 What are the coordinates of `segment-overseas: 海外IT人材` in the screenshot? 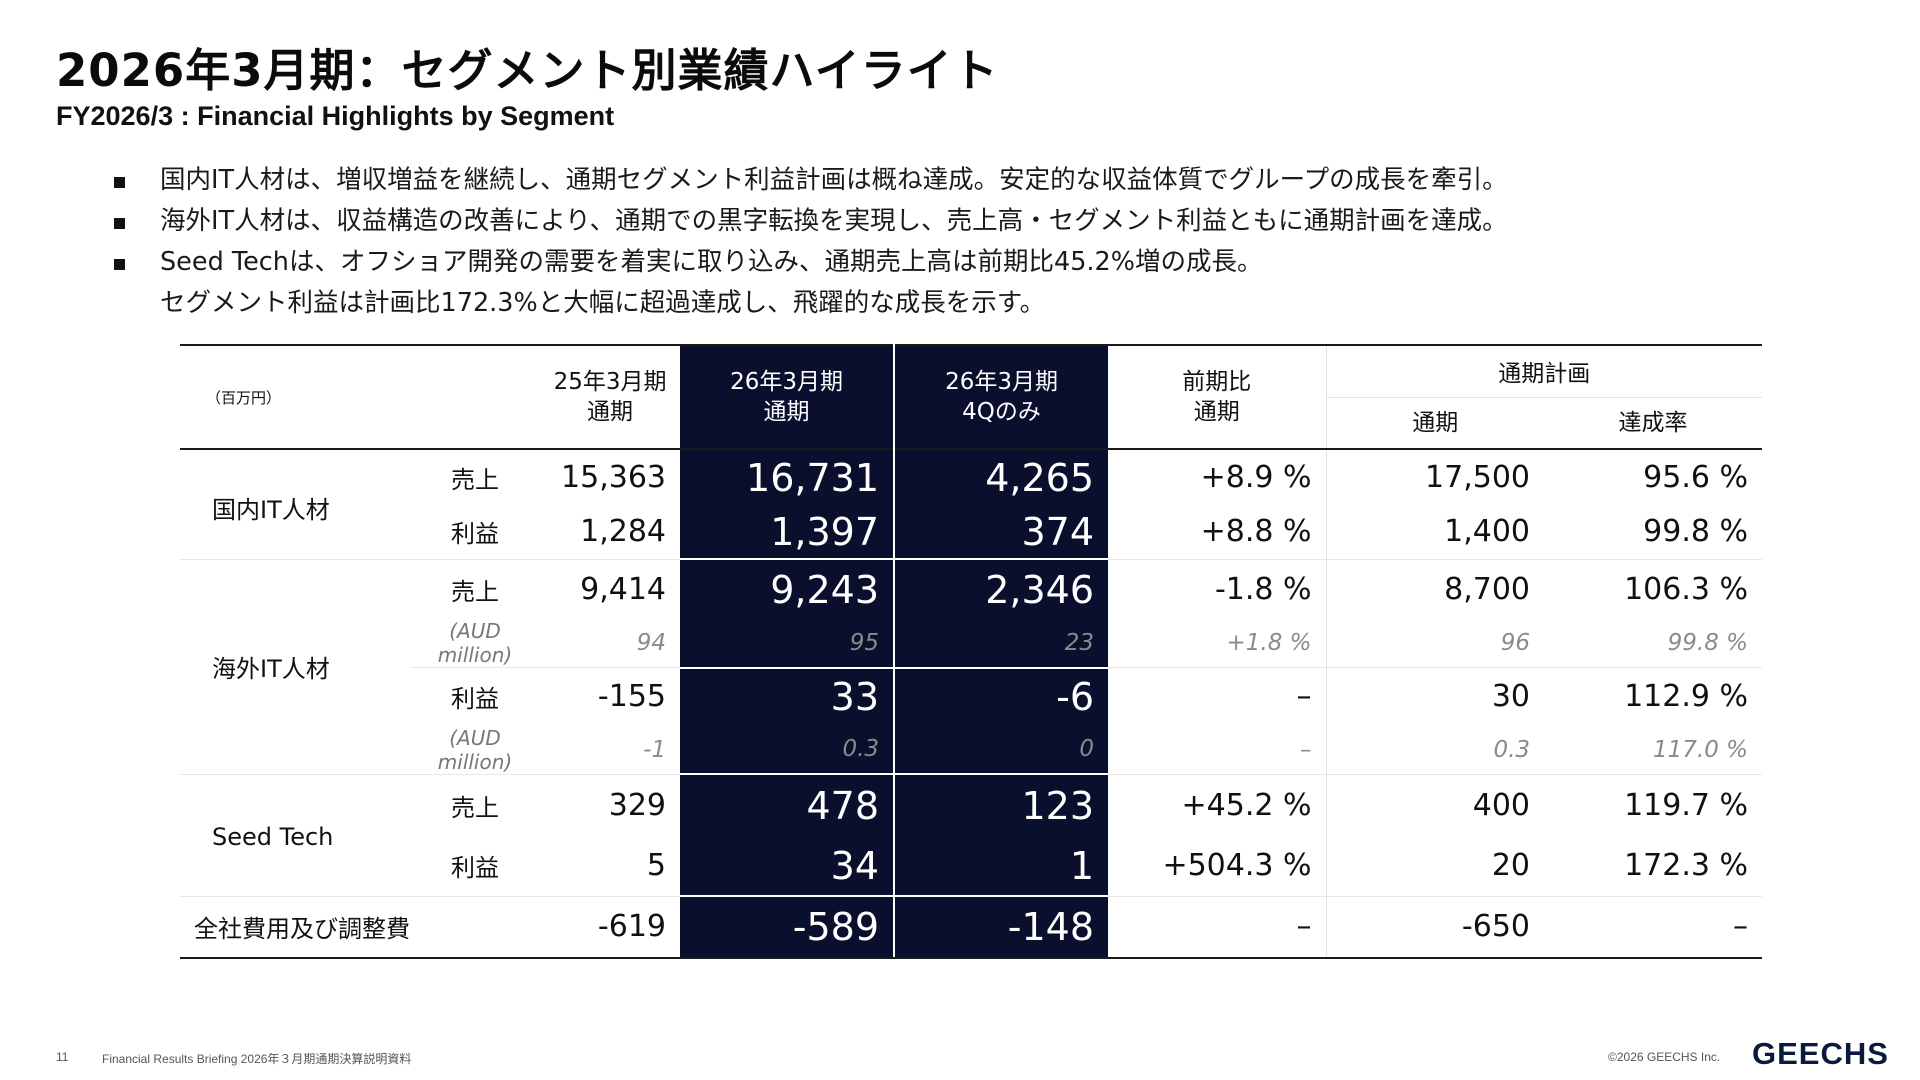 It's located at (295, 666).